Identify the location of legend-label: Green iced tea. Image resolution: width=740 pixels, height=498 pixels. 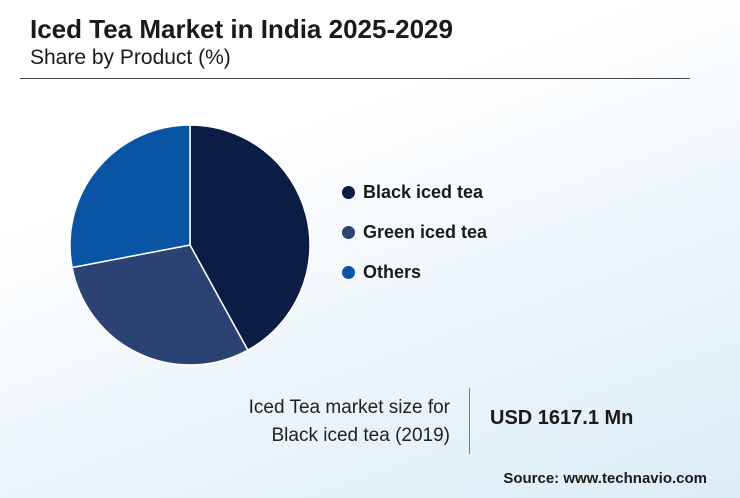
(425, 231).